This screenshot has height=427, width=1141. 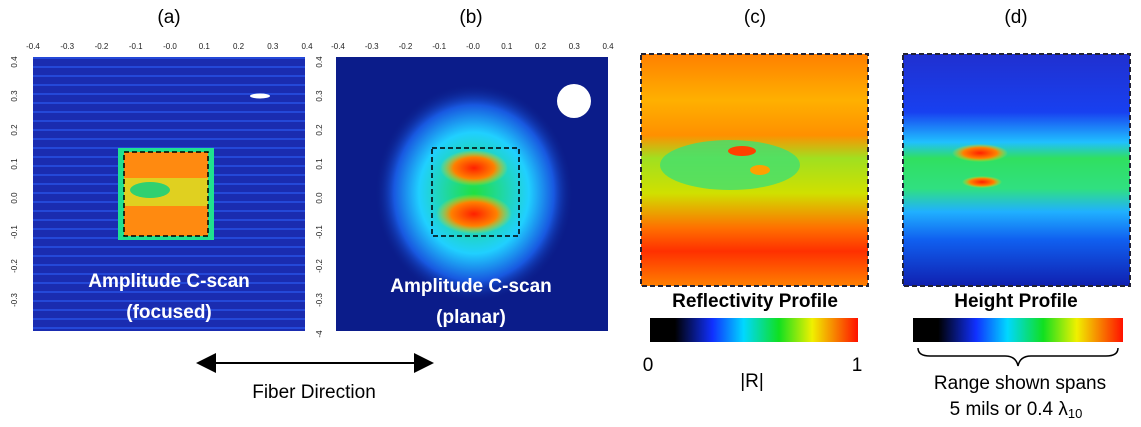 What do you see at coordinates (470, 17) in the screenshot?
I see `panel-label: (b)` at bounding box center [470, 17].